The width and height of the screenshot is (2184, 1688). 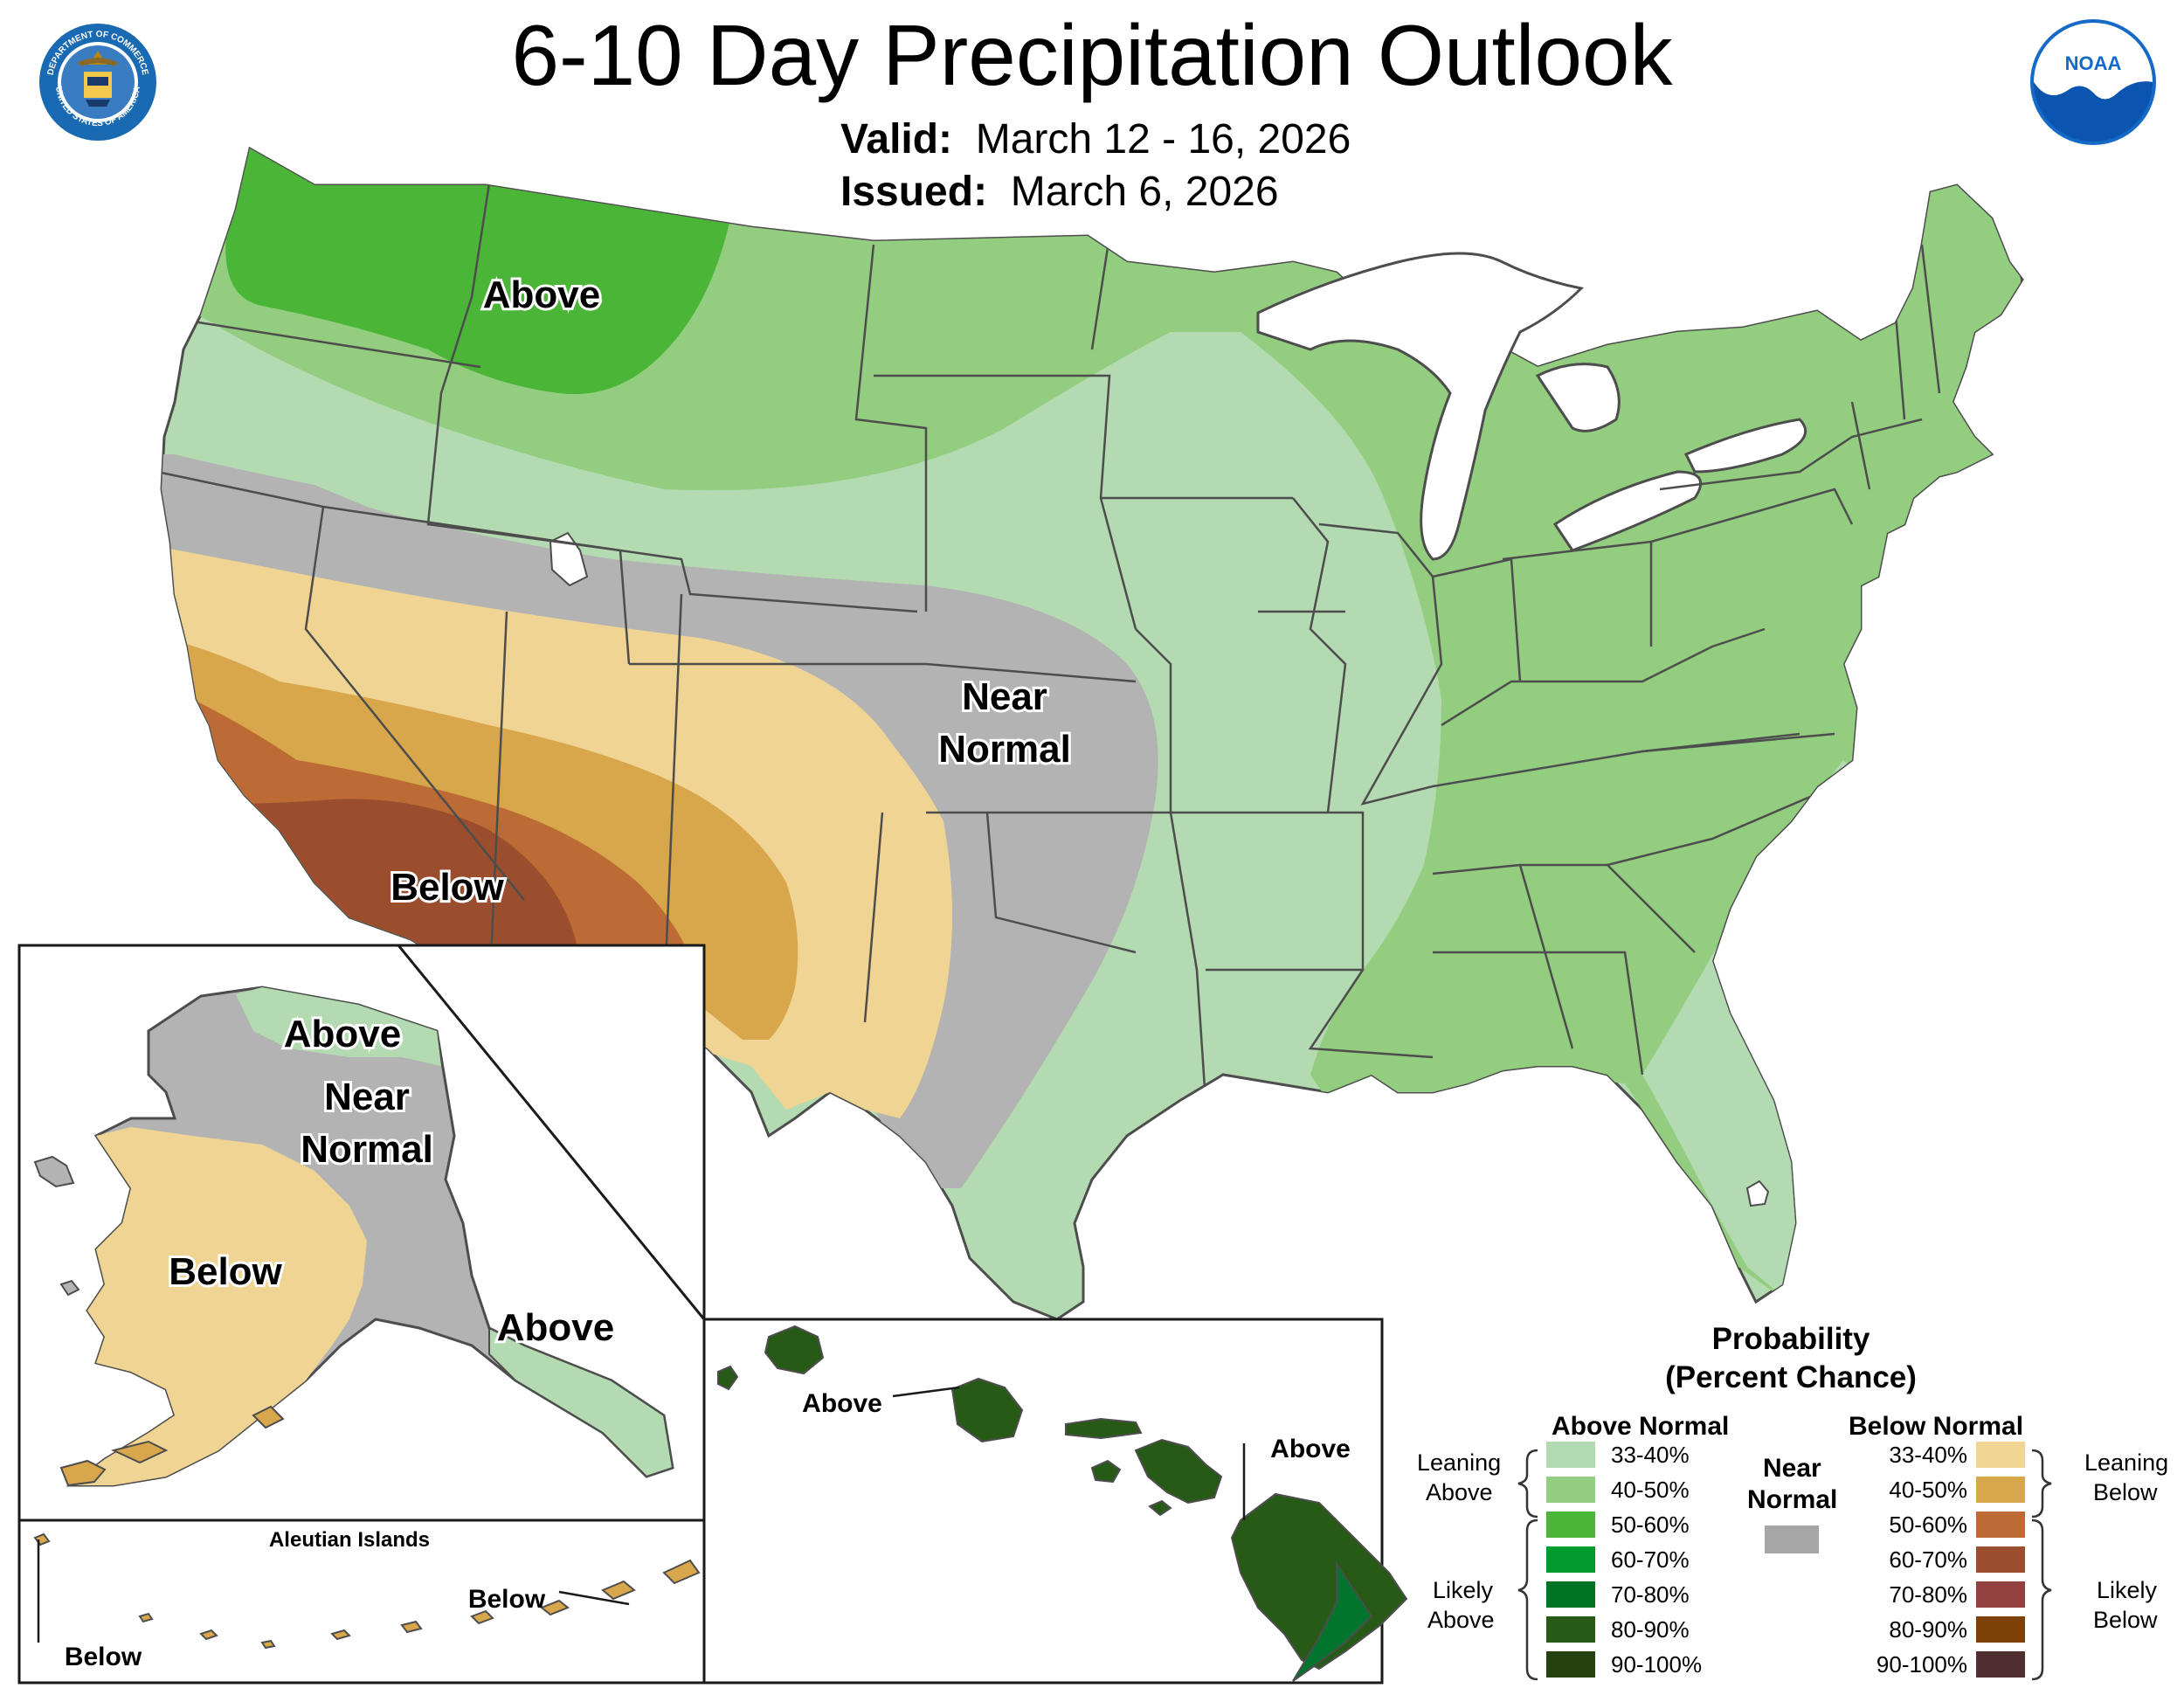 I want to click on aleutian-islands-shapes, so click(x=367, y=1591).